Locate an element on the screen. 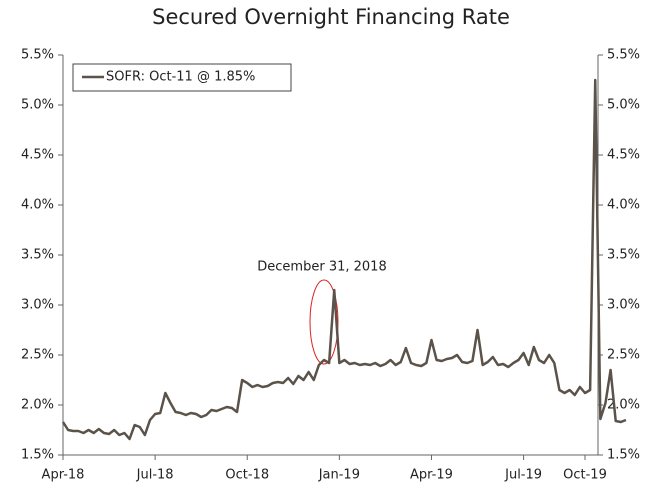 The width and height of the screenshot is (663, 488). y-tick-label: 2.0% is located at coordinates (37, 405).